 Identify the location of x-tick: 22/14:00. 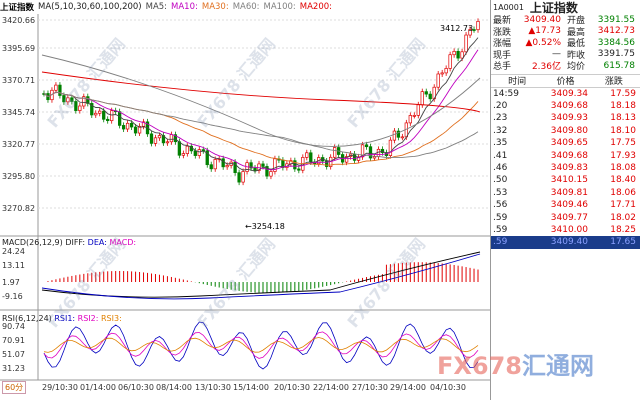
(331, 387).